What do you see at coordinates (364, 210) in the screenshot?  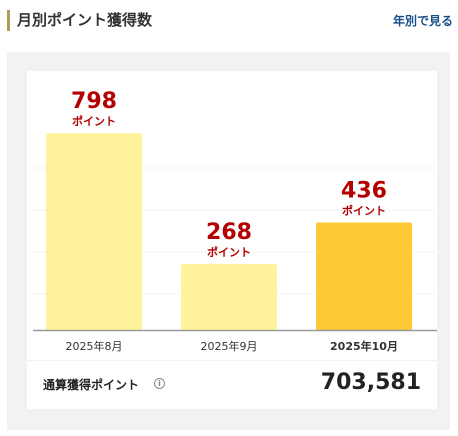 I see `bar-unit-label-2: ポイント` at bounding box center [364, 210].